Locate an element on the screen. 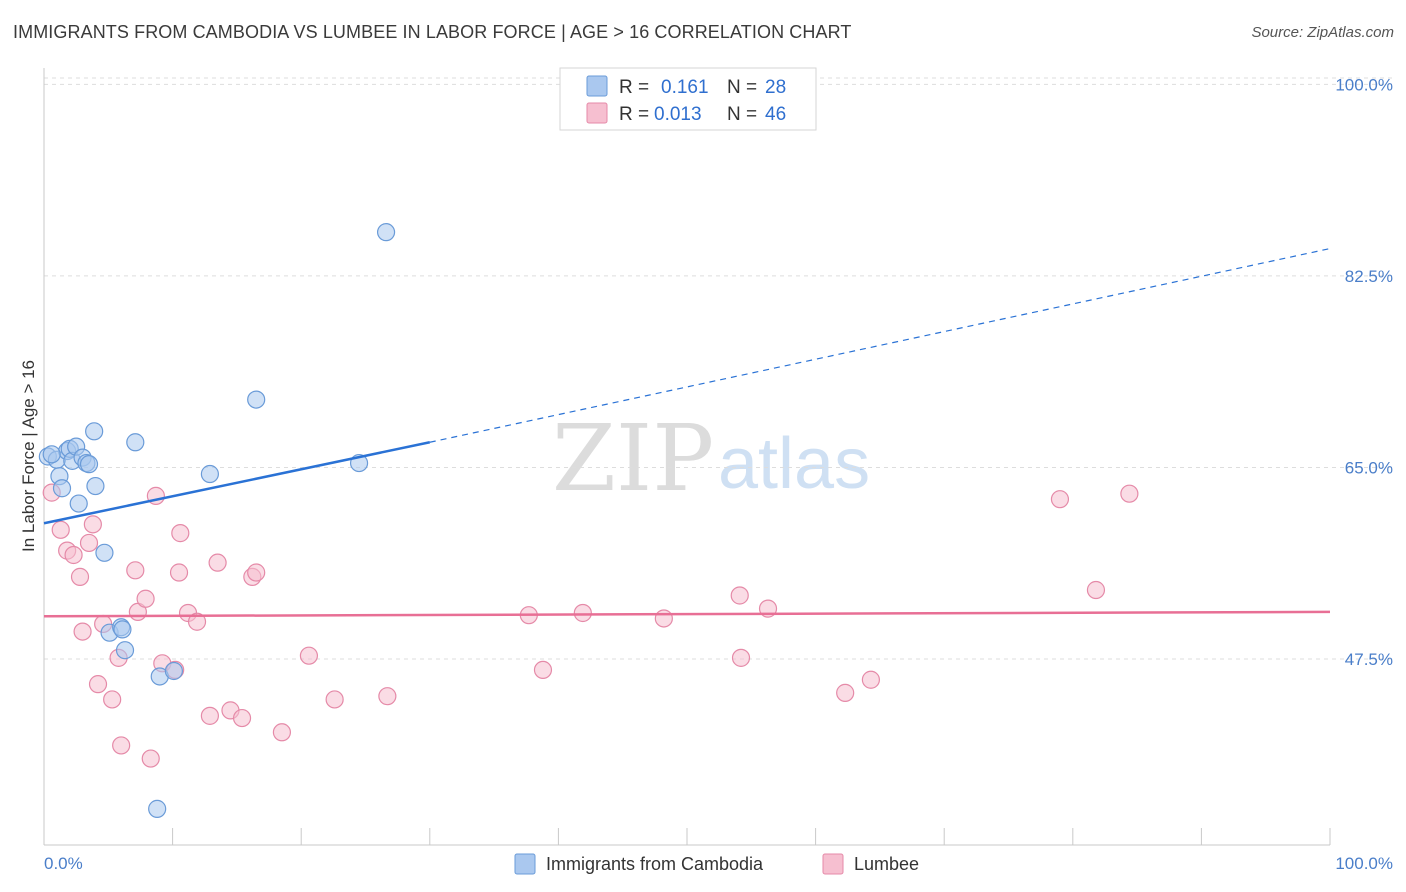 The width and height of the screenshot is (1406, 892). legend-n-value-cambodia: 28 is located at coordinates (775, 87).